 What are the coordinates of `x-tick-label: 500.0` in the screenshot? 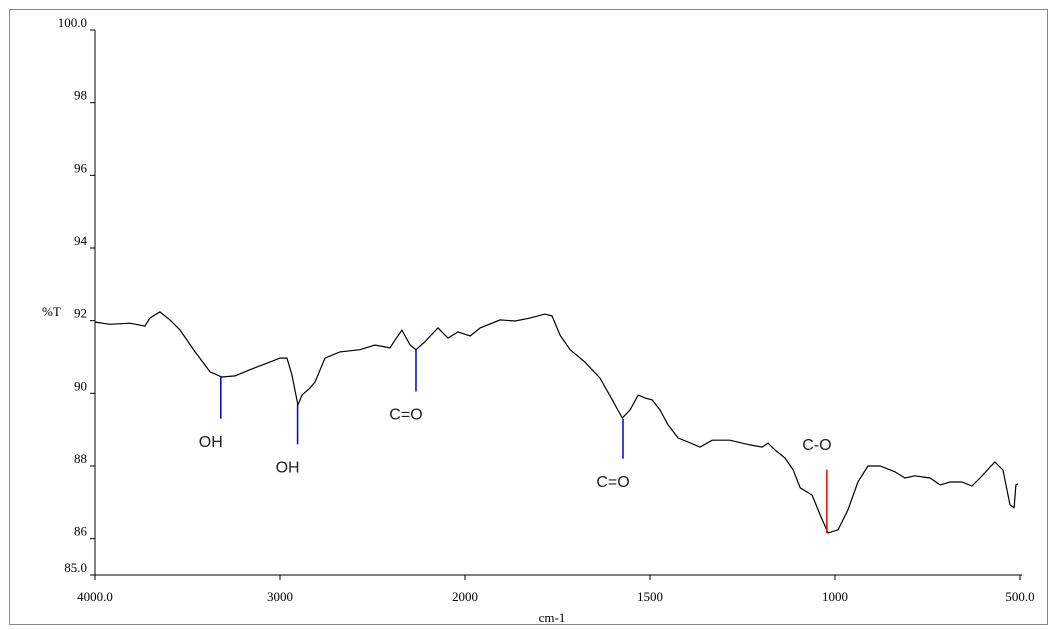 It's located at (1019, 596).